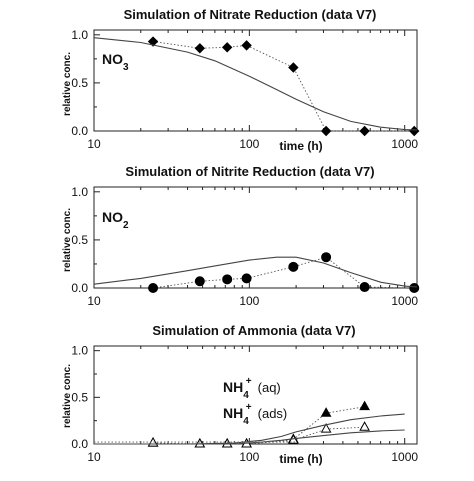 This screenshot has width=474, height=481. Describe the element at coordinates (233, 413) in the screenshot. I see `nh4-ads-main: NH` at that location.